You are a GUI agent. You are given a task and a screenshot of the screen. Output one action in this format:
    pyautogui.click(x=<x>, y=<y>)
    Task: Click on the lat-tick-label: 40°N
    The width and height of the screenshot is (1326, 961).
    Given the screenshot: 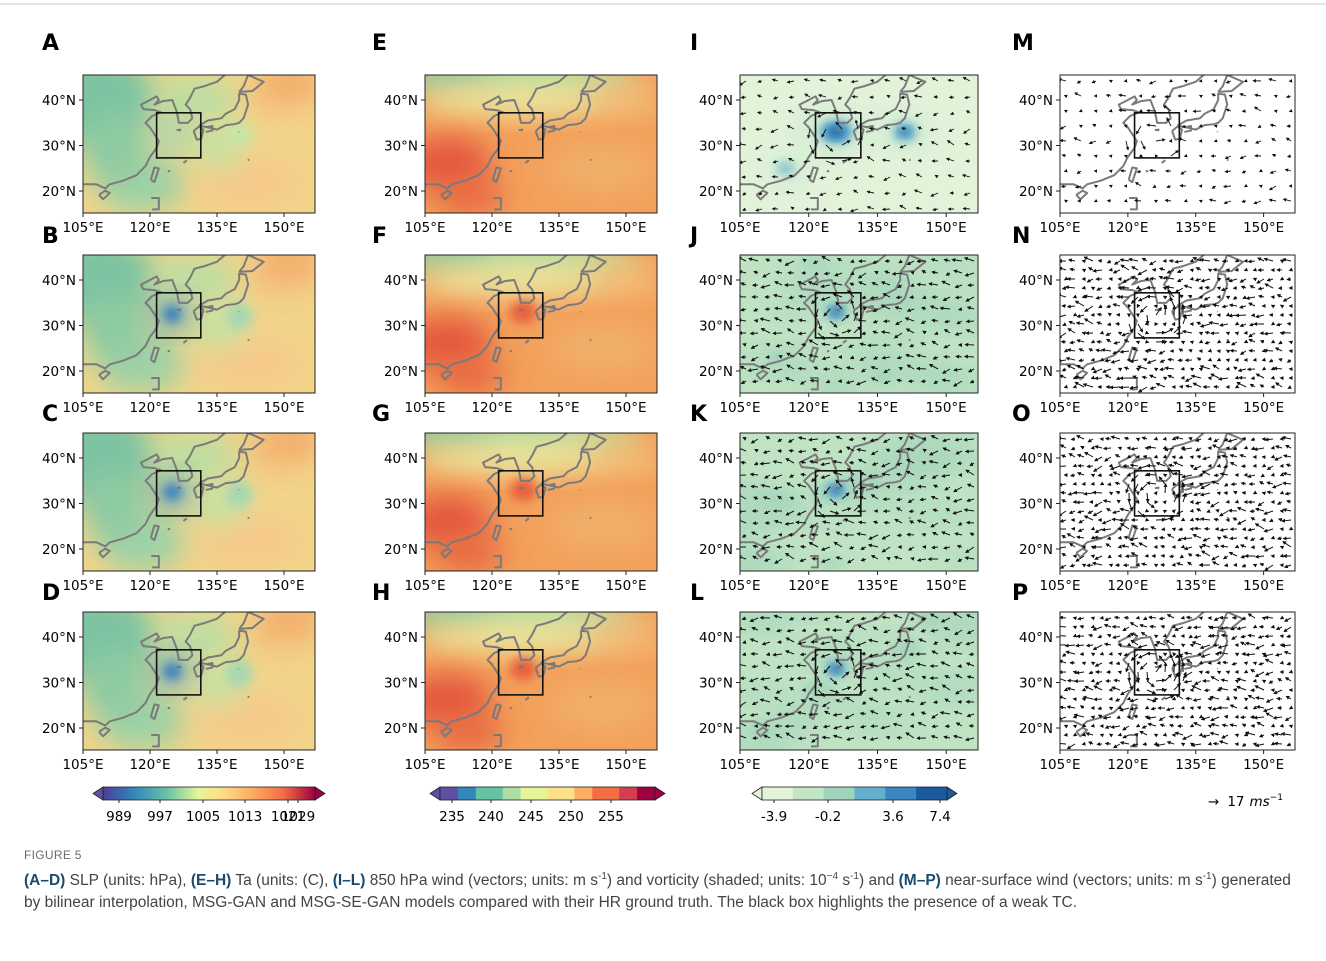 What is the action you would take?
    pyautogui.click(x=1036, y=281)
    